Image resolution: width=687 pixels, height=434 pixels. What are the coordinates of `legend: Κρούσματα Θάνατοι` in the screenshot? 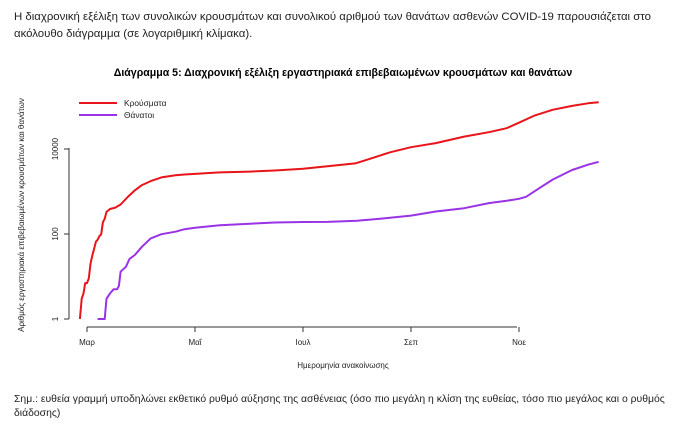 It's located at (123, 109).